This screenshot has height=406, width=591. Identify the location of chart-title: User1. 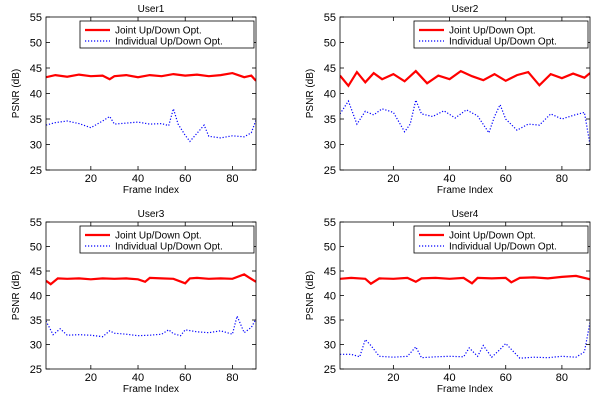
(151, 9).